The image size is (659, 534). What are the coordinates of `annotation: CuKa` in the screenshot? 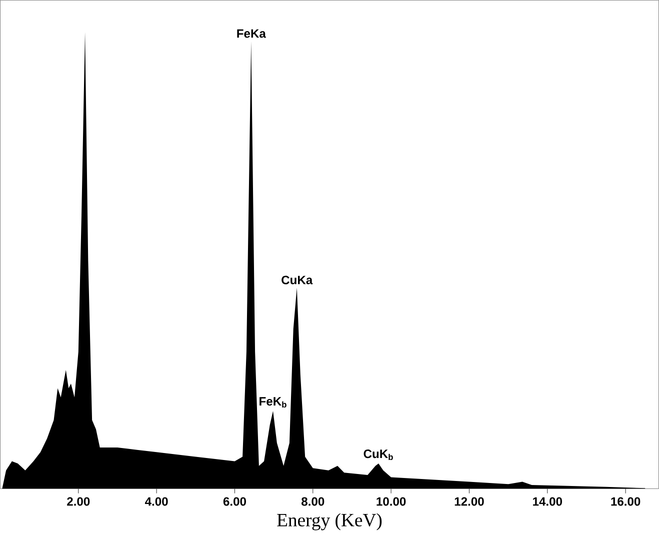 It's located at (297, 280).